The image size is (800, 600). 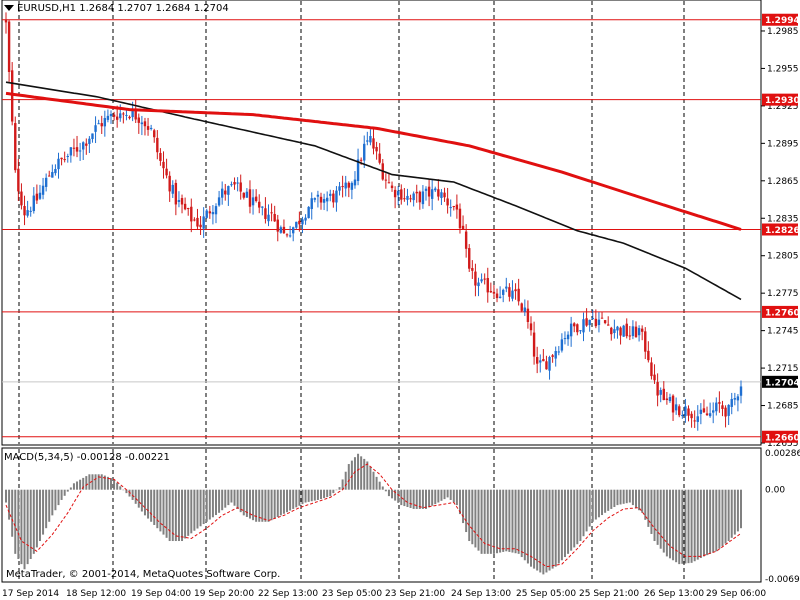 I want to click on collapse-triangle-icon, so click(x=9, y=8).